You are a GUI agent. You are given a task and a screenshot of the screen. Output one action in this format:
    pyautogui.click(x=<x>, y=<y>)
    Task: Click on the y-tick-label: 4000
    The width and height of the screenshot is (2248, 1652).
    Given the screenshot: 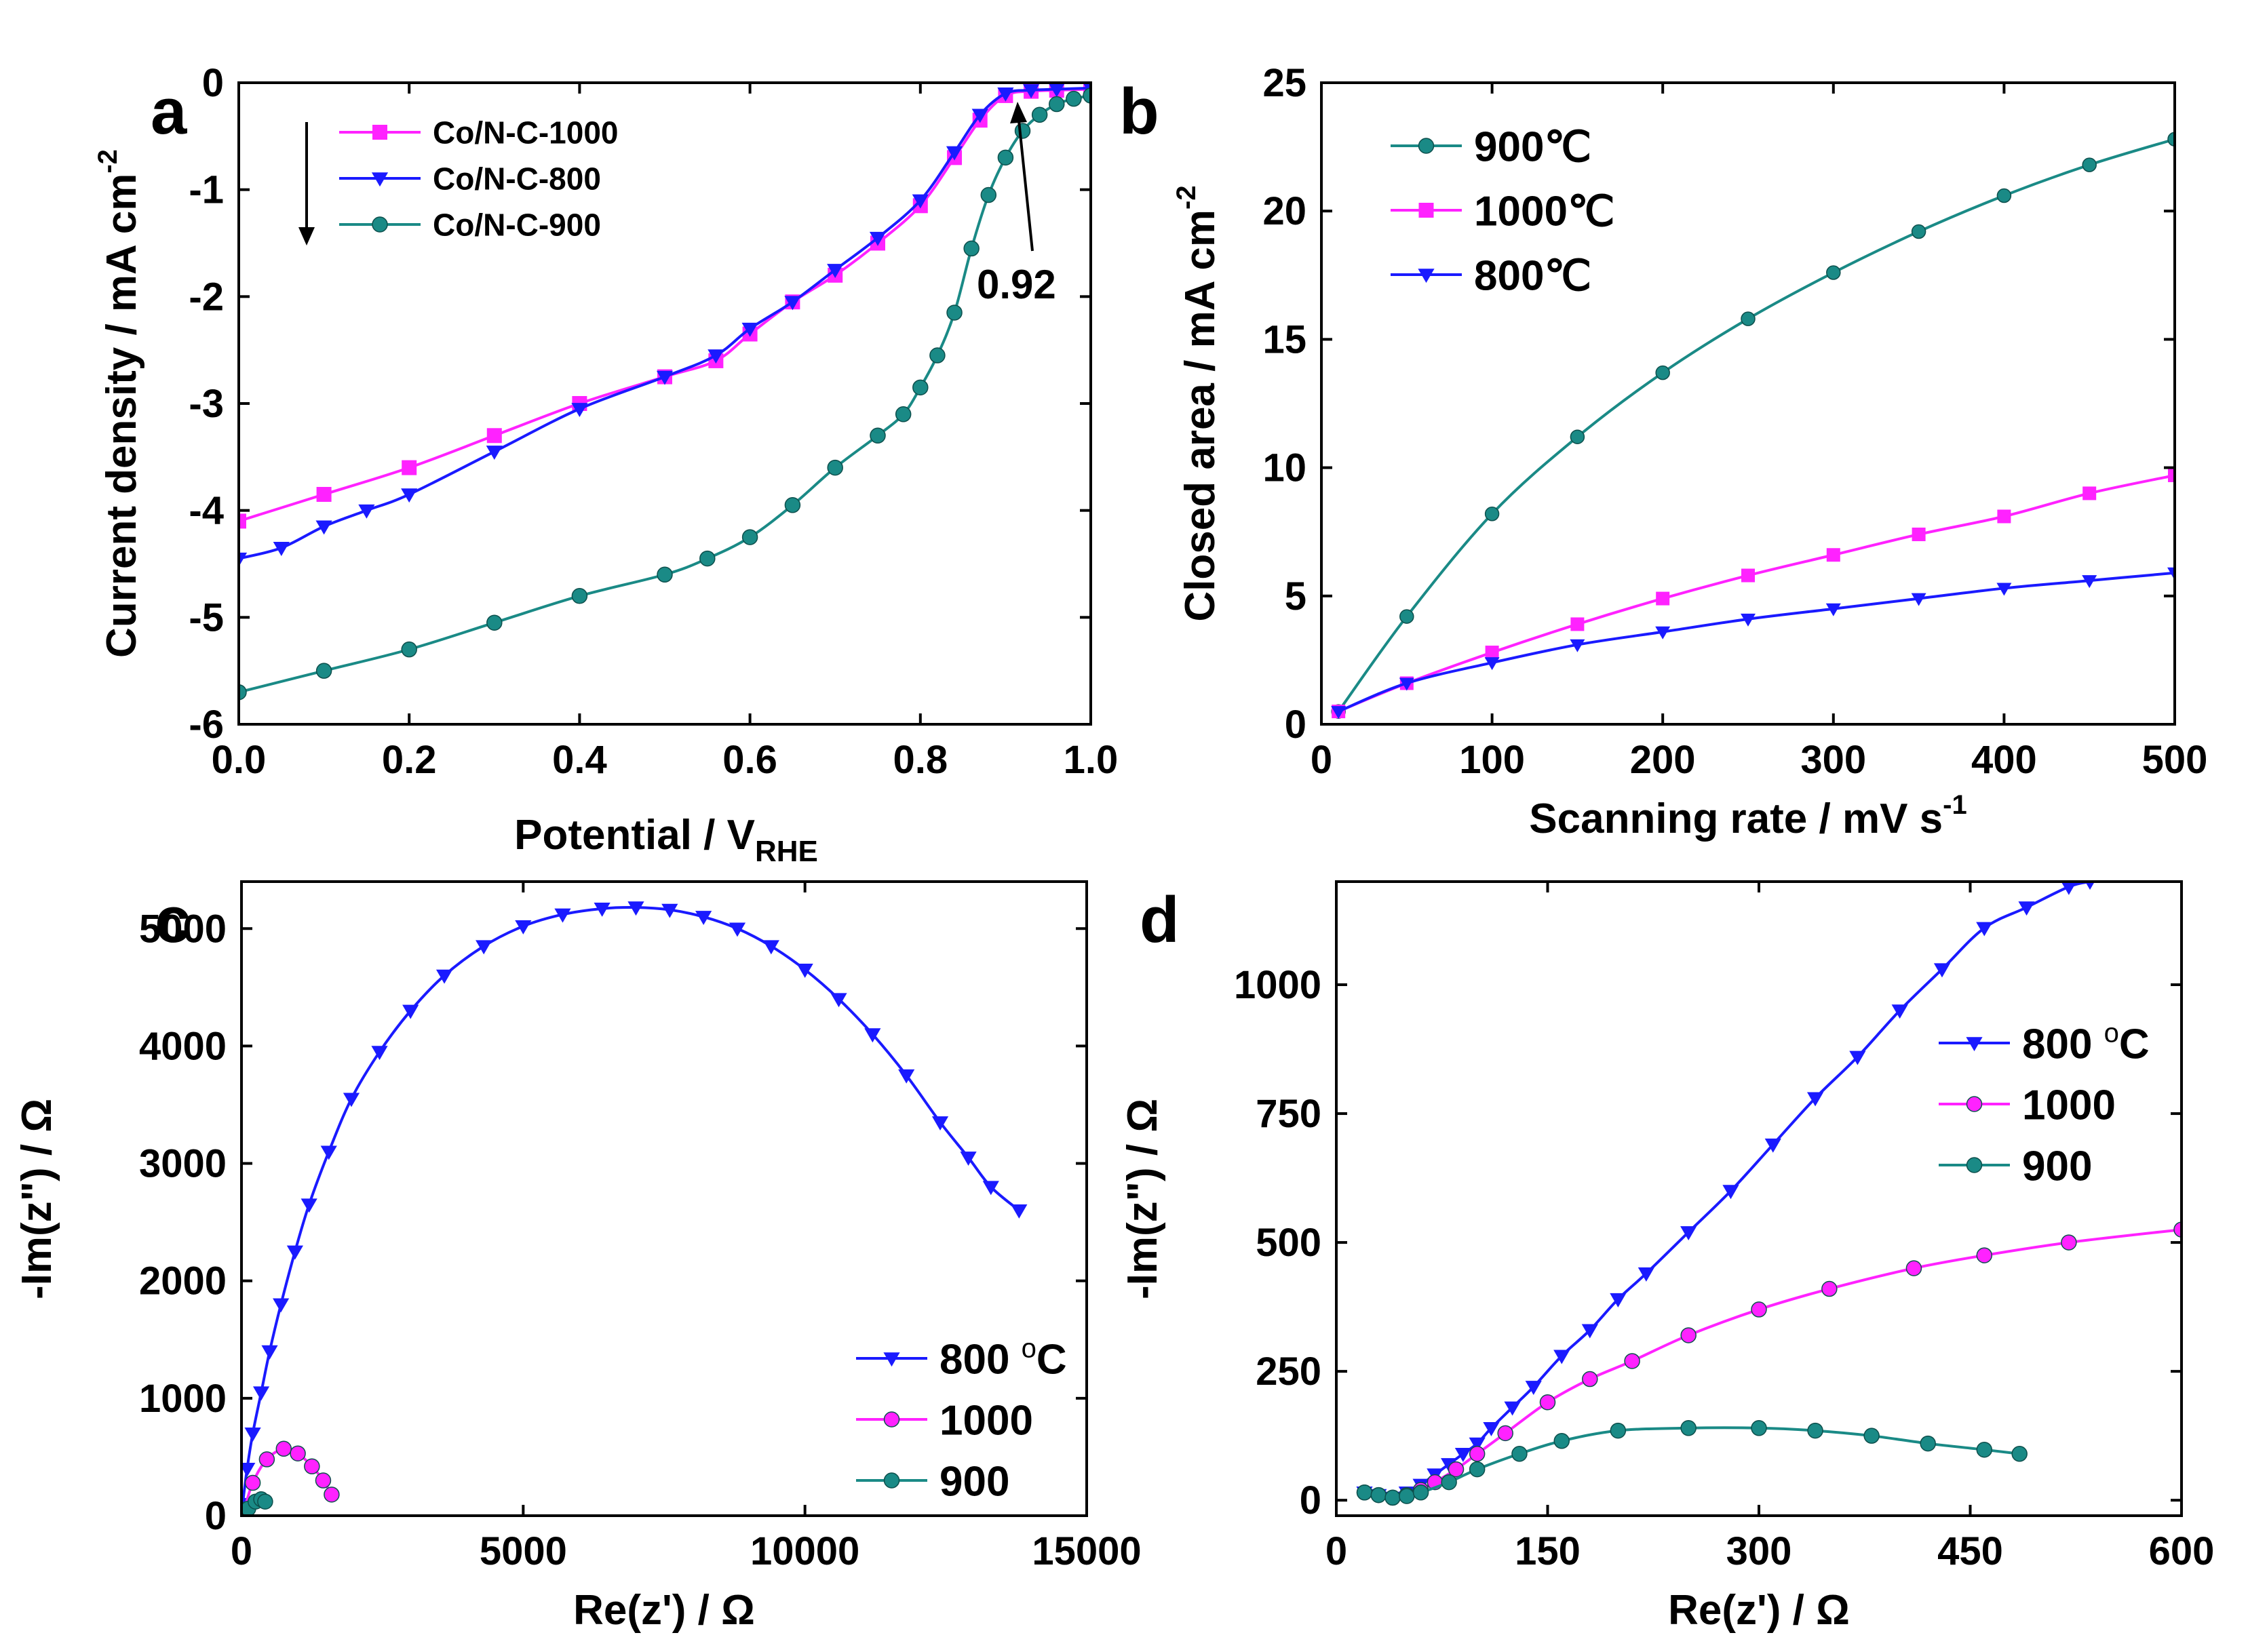 What is the action you would take?
    pyautogui.click(x=183, y=1046)
    